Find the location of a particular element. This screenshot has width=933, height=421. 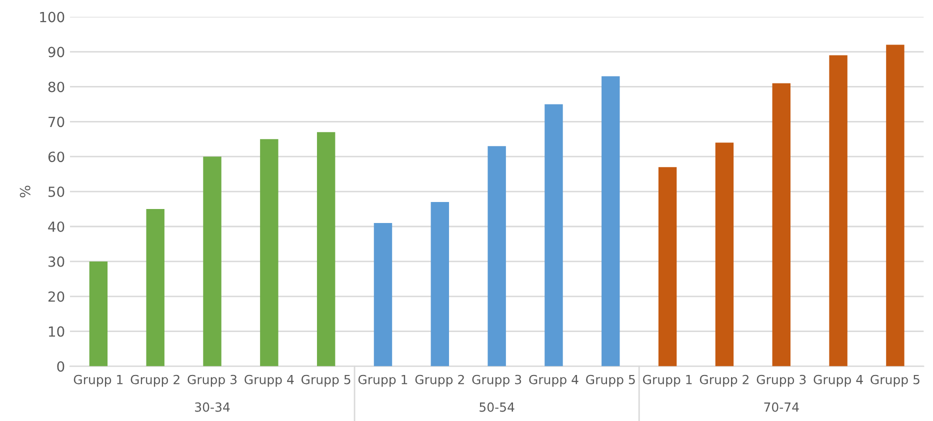

y-tick-label: 20 is located at coordinates (56, 296).